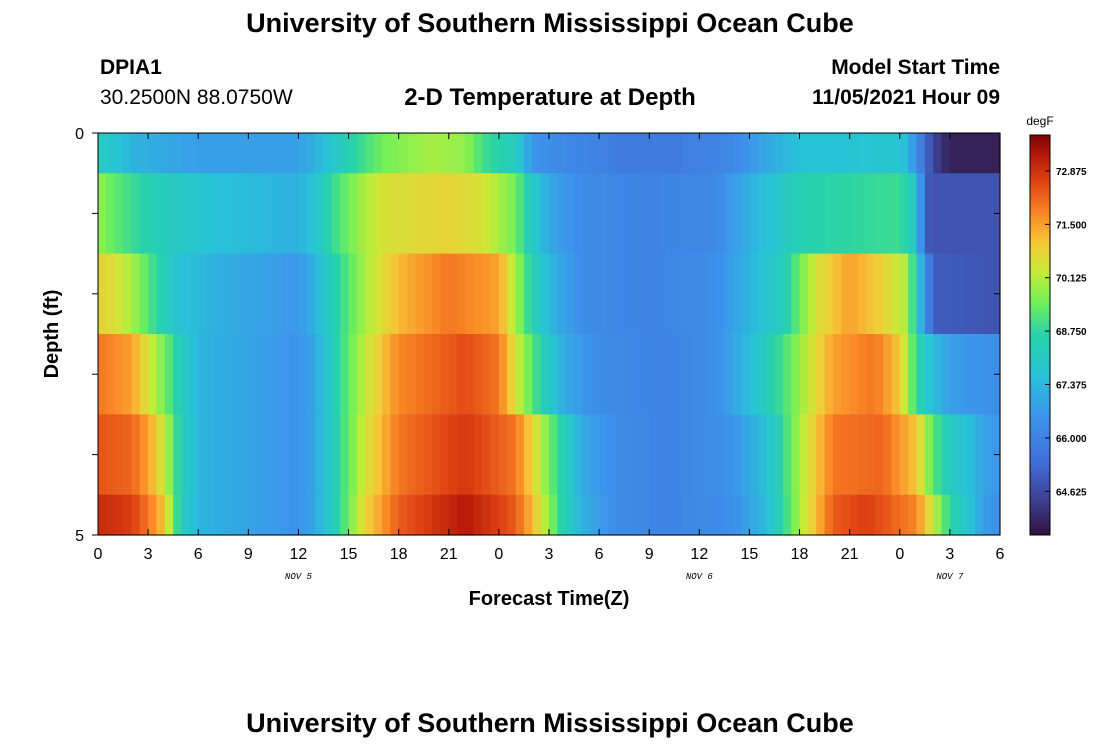 The width and height of the screenshot is (1100, 750). Describe the element at coordinates (549, 599) in the screenshot. I see `x-axis-label: Forecast Time(Z)` at that location.